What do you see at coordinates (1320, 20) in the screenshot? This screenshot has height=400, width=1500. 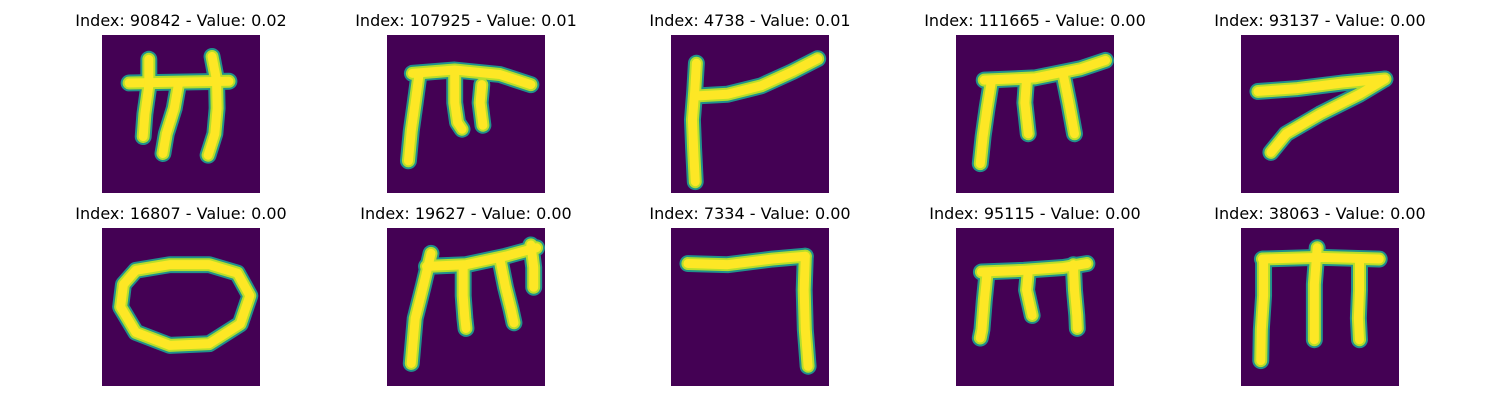 I see `panel-title: Index: 93137 - Value: 0.00` at bounding box center [1320, 20].